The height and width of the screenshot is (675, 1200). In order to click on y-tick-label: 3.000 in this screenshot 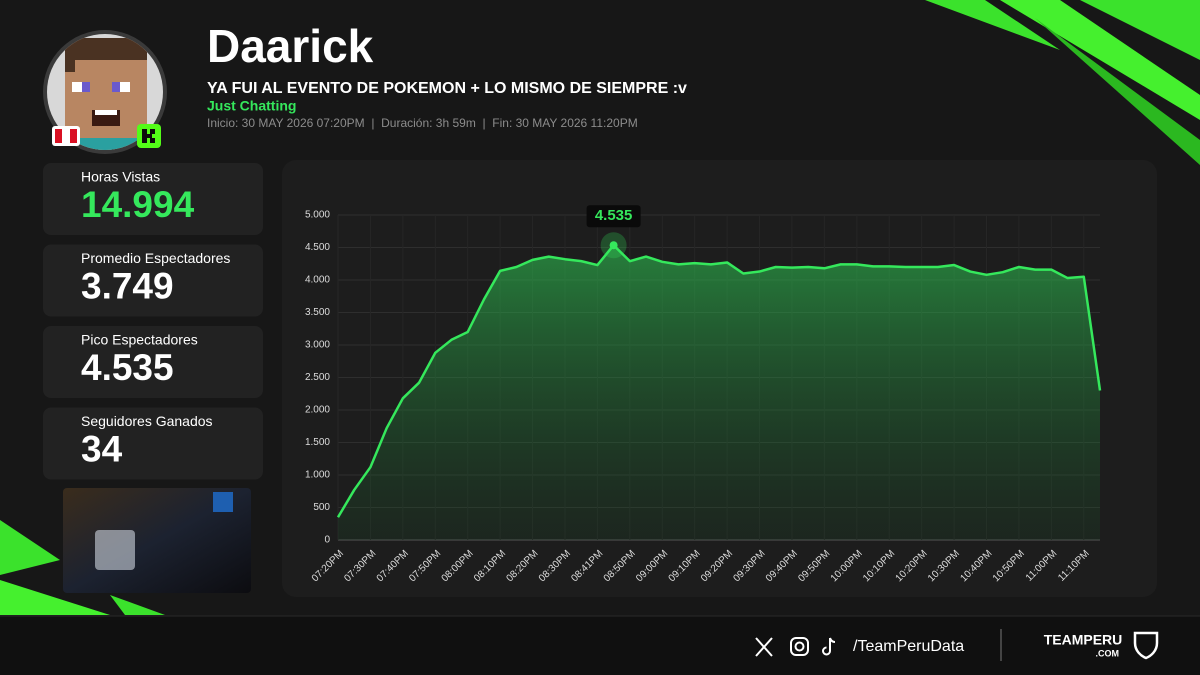, I will do `click(317, 345)`.